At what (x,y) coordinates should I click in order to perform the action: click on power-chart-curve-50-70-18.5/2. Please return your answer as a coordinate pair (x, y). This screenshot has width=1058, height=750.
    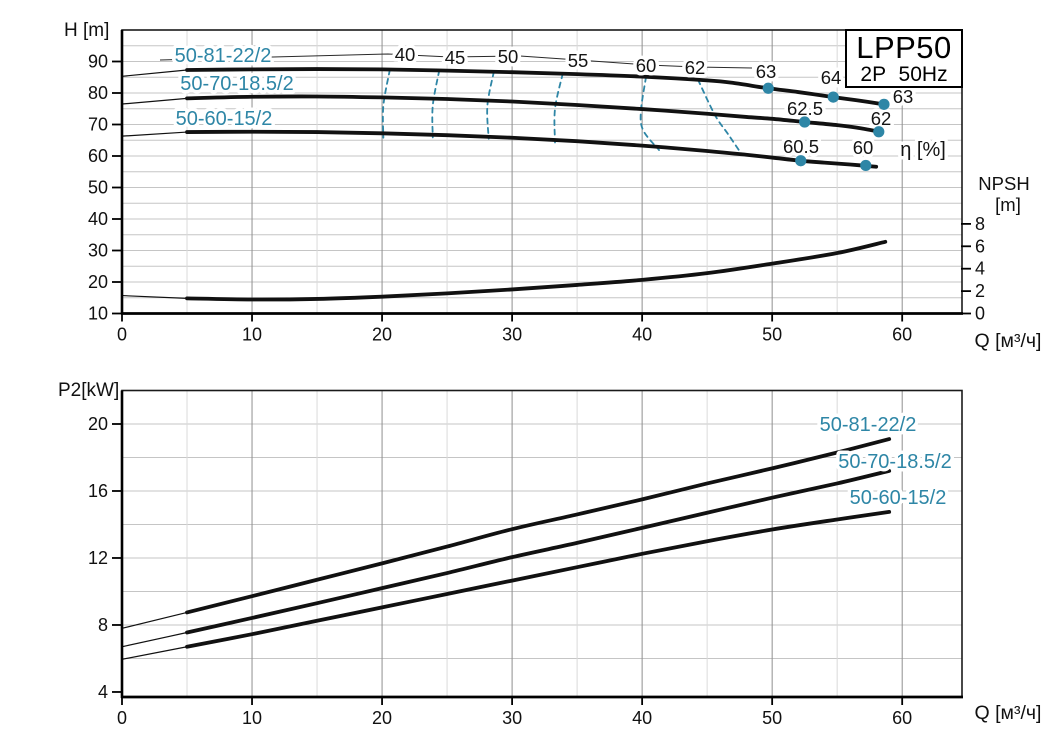
    Looking at the image, I should click on (538, 551).